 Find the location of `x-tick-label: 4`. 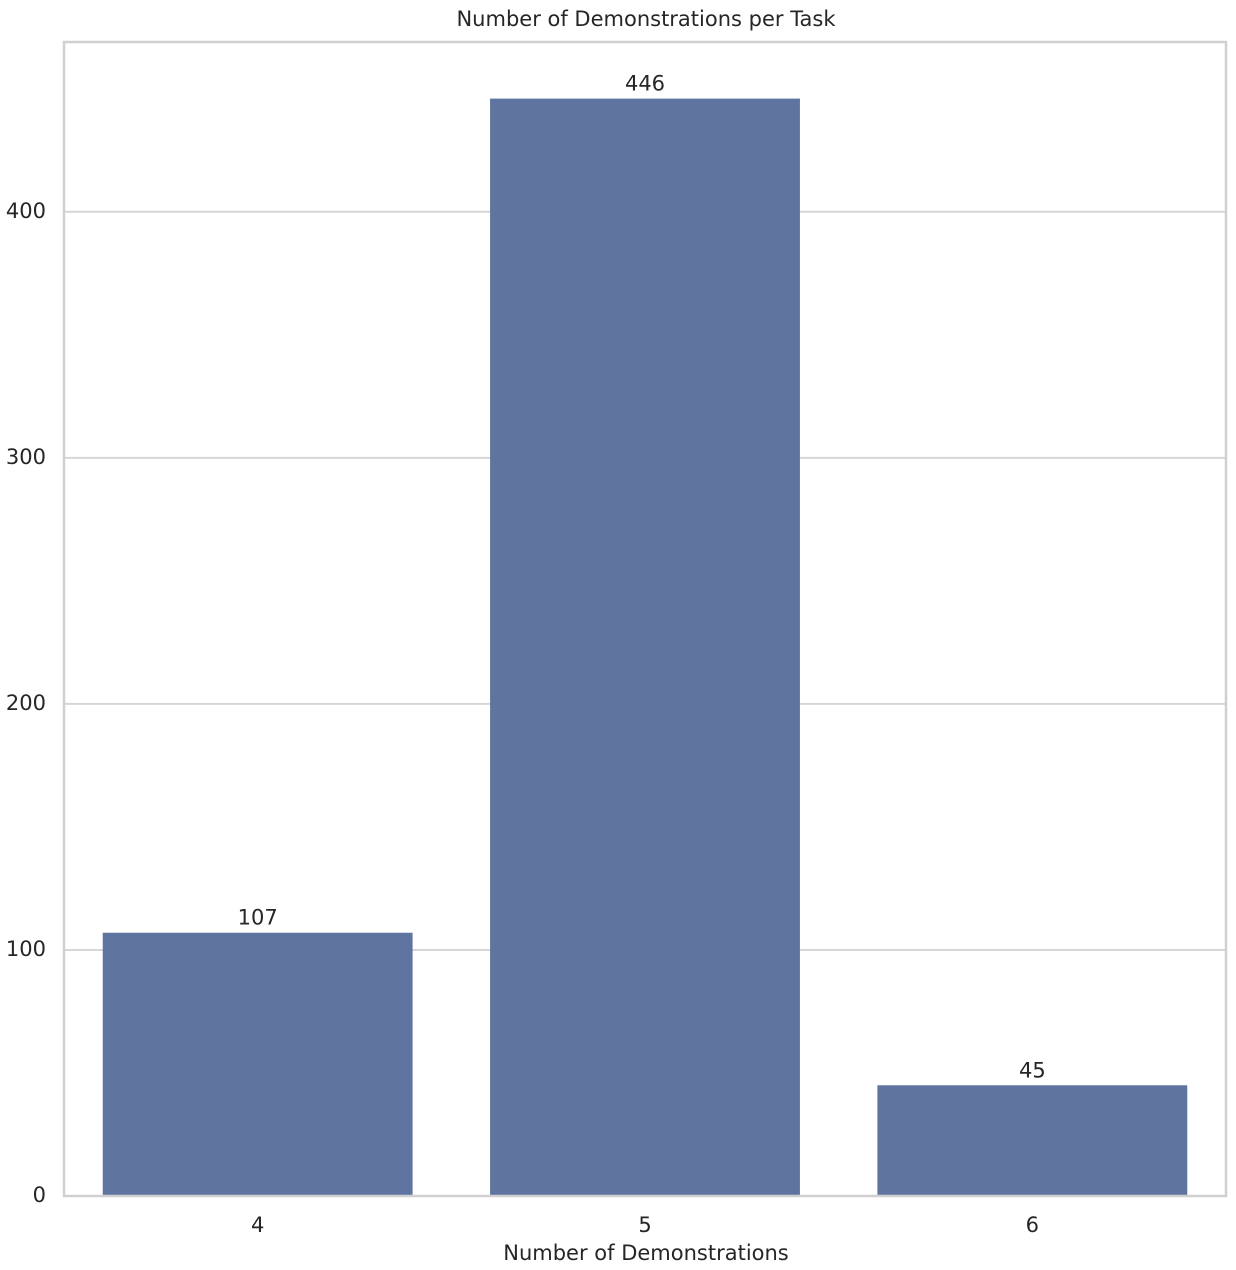

x-tick-label: 4 is located at coordinates (257, 1225).